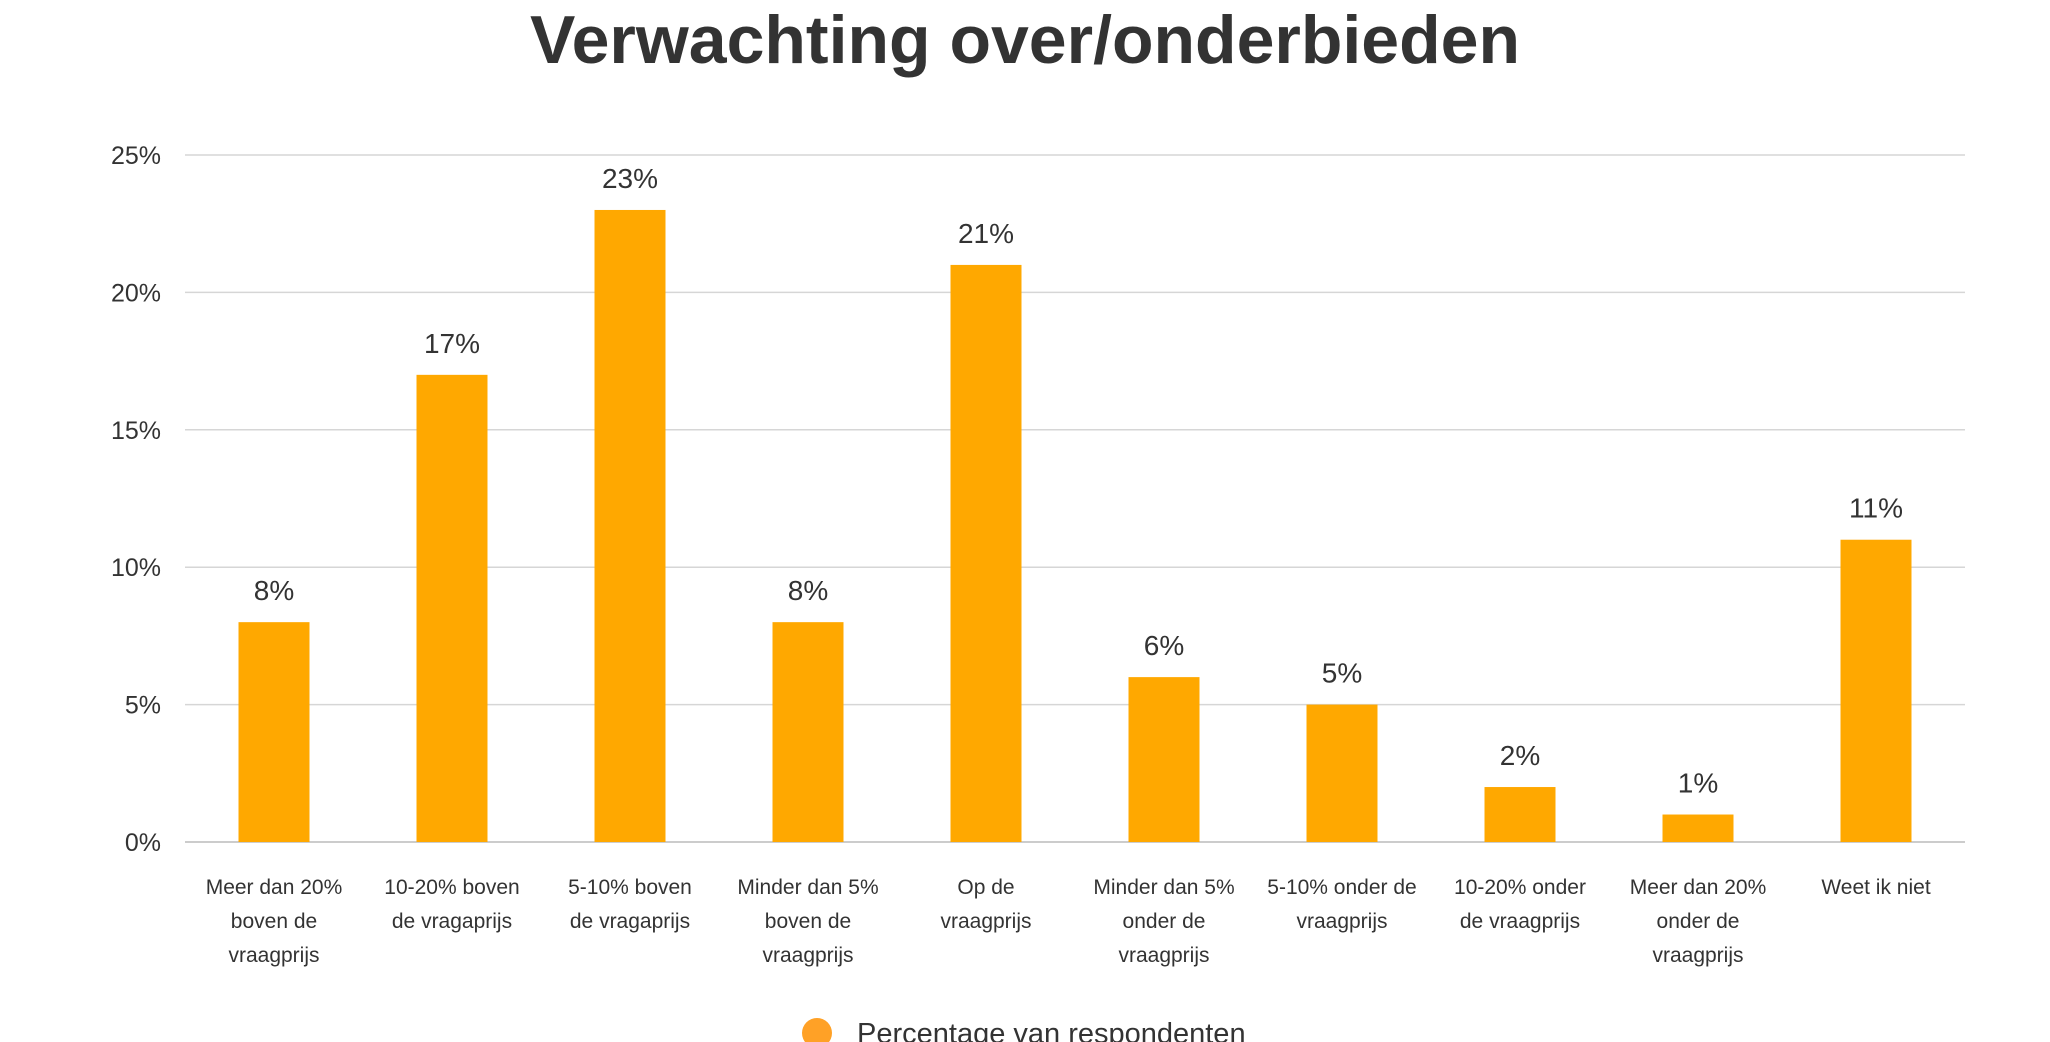 The height and width of the screenshot is (1042, 2050). What do you see at coordinates (136, 431) in the screenshot?
I see `y-tick-label: 15%` at bounding box center [136, 431].